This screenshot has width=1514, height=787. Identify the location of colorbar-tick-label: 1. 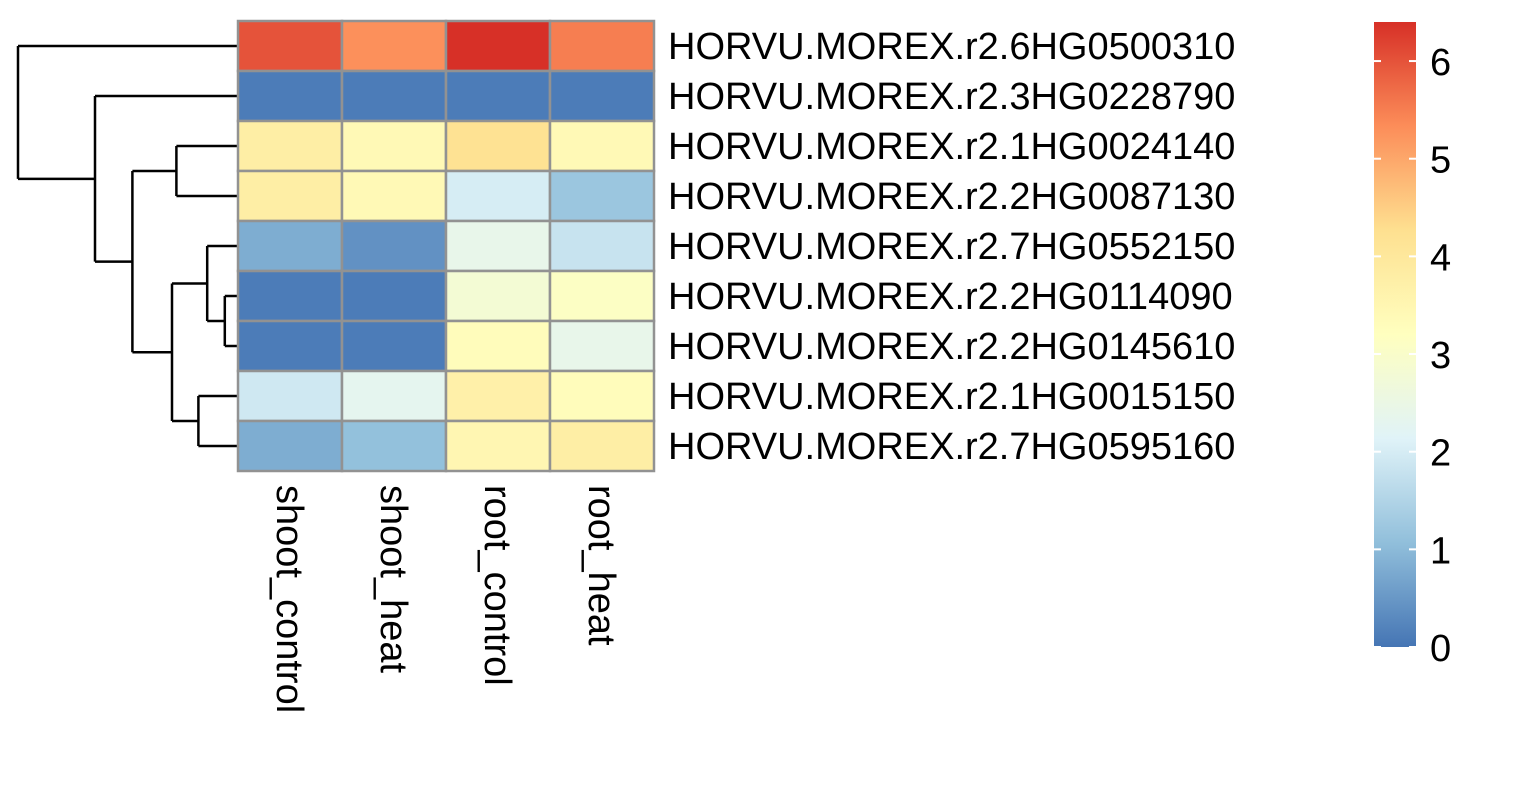
(1440, 551).